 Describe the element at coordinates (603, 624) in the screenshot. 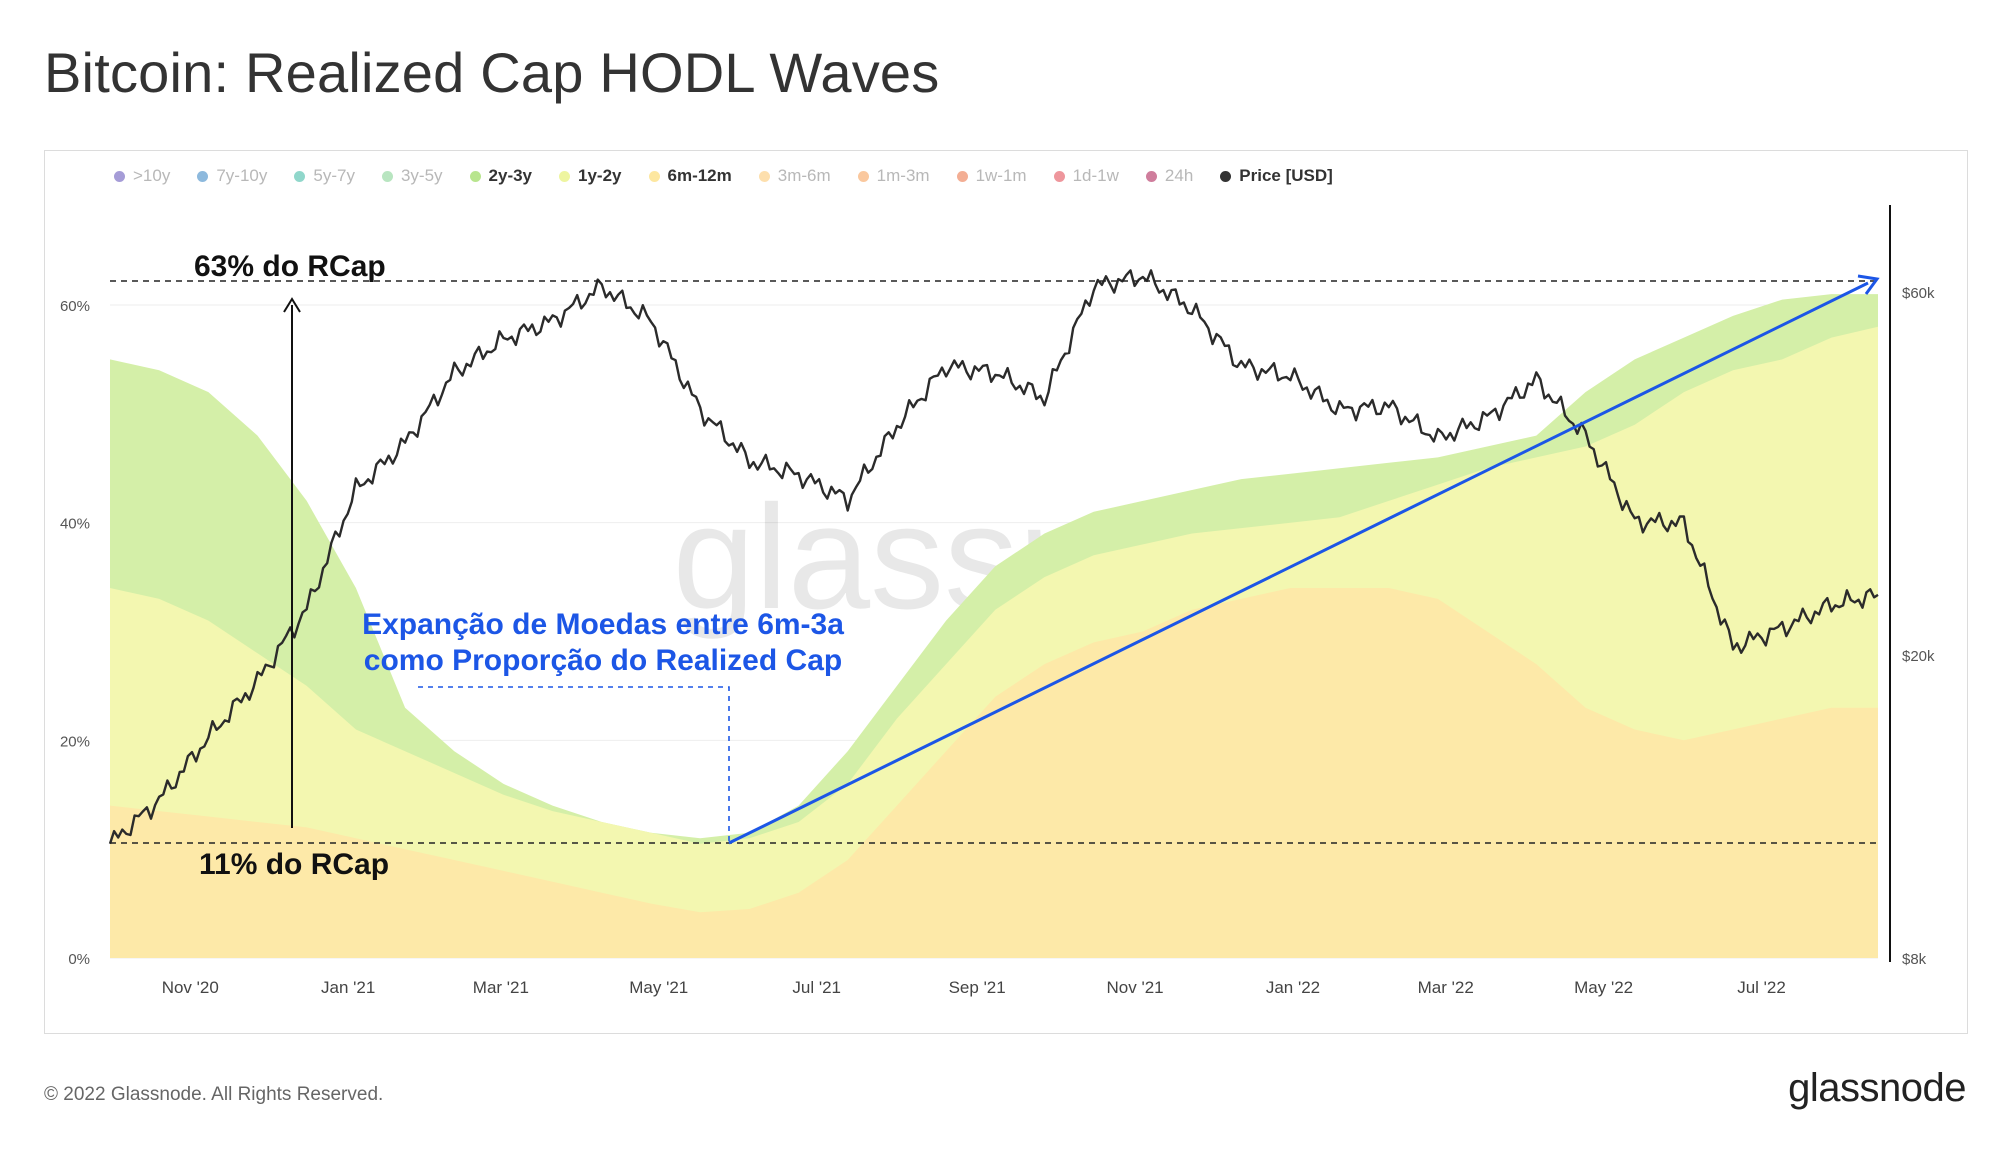

I see `callout-text-line1: Expanção de Moedas entre 6m-3a` at that location.